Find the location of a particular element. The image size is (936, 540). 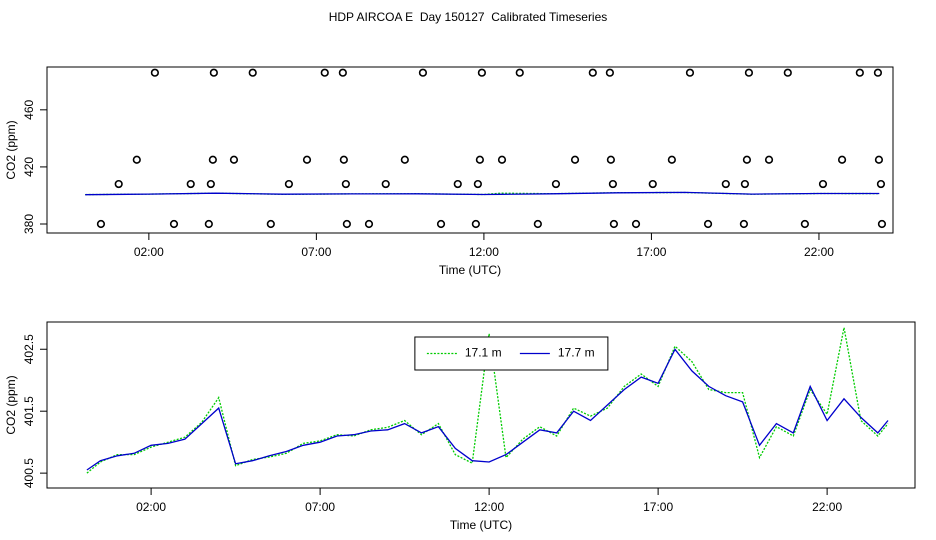

y-tick-label: 420 is located at coordinates (29, 167).